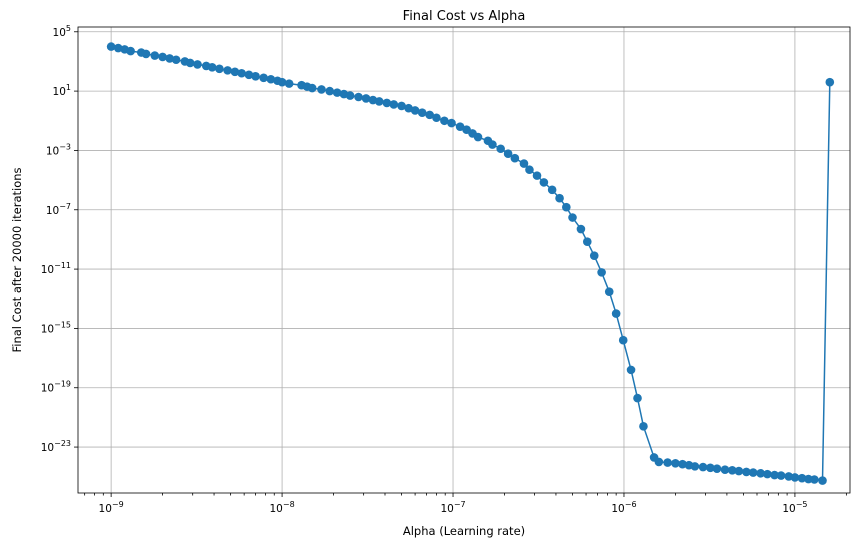 The image size is (863, 550). Describe the element at coordinates (62, 90) in the screenshot. I see `y-tick-label: 10¹` at that location.